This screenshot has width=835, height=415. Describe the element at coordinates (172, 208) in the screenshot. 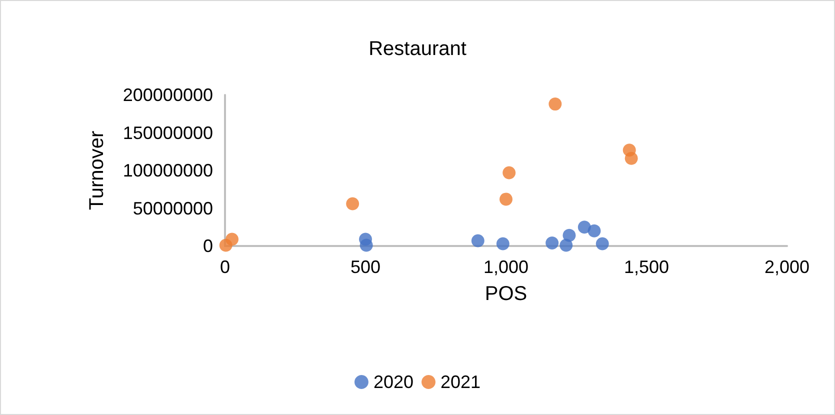

I see `y-tick-label: 50000000` at that location.